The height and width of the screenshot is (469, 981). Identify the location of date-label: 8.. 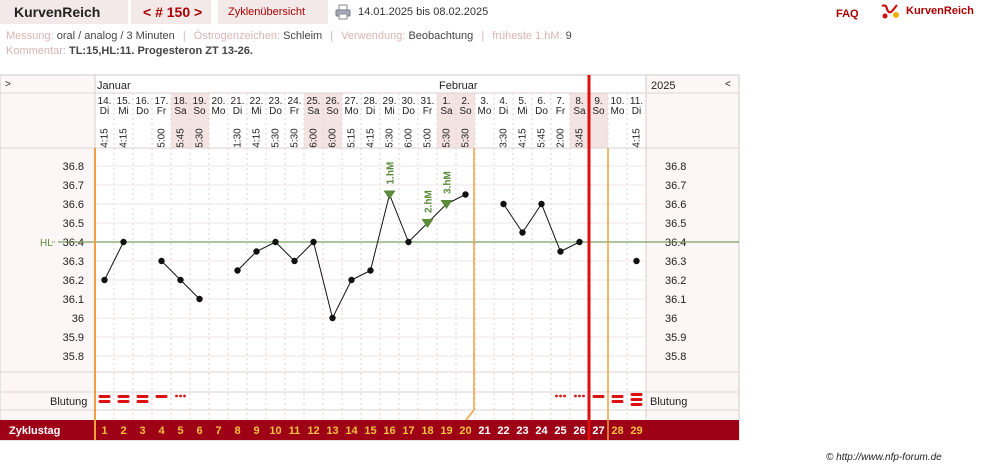
(579, 101).